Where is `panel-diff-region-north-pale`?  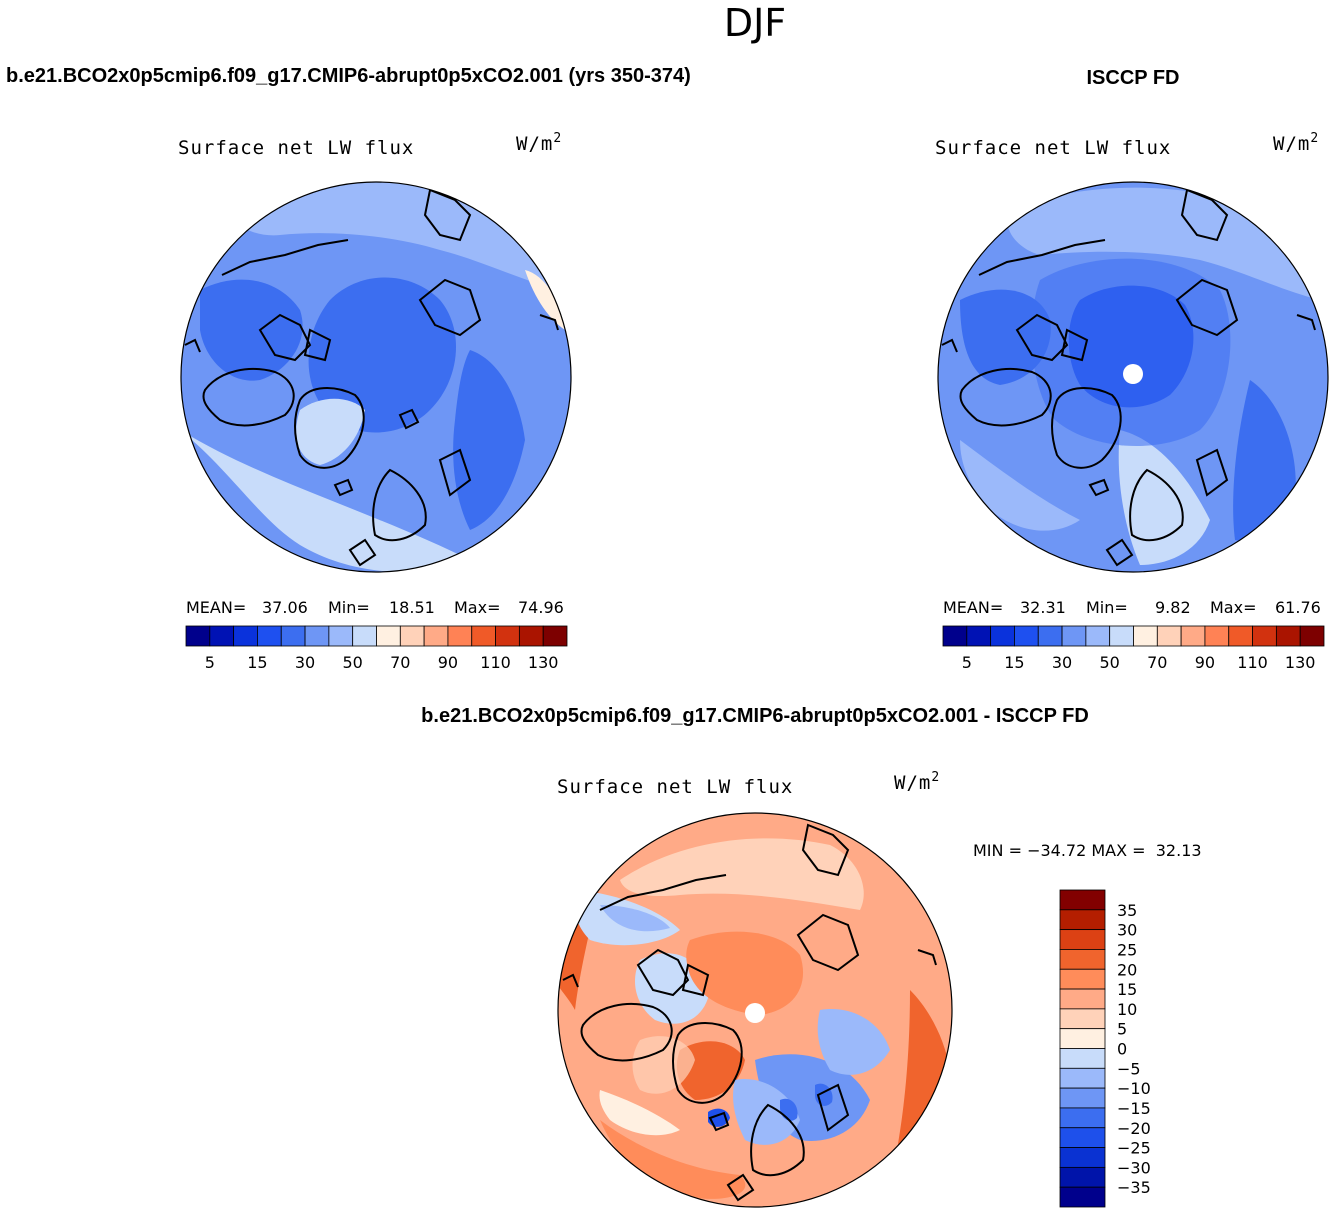
panel-diff-region-north-pale is located at coordinates (742, 874).